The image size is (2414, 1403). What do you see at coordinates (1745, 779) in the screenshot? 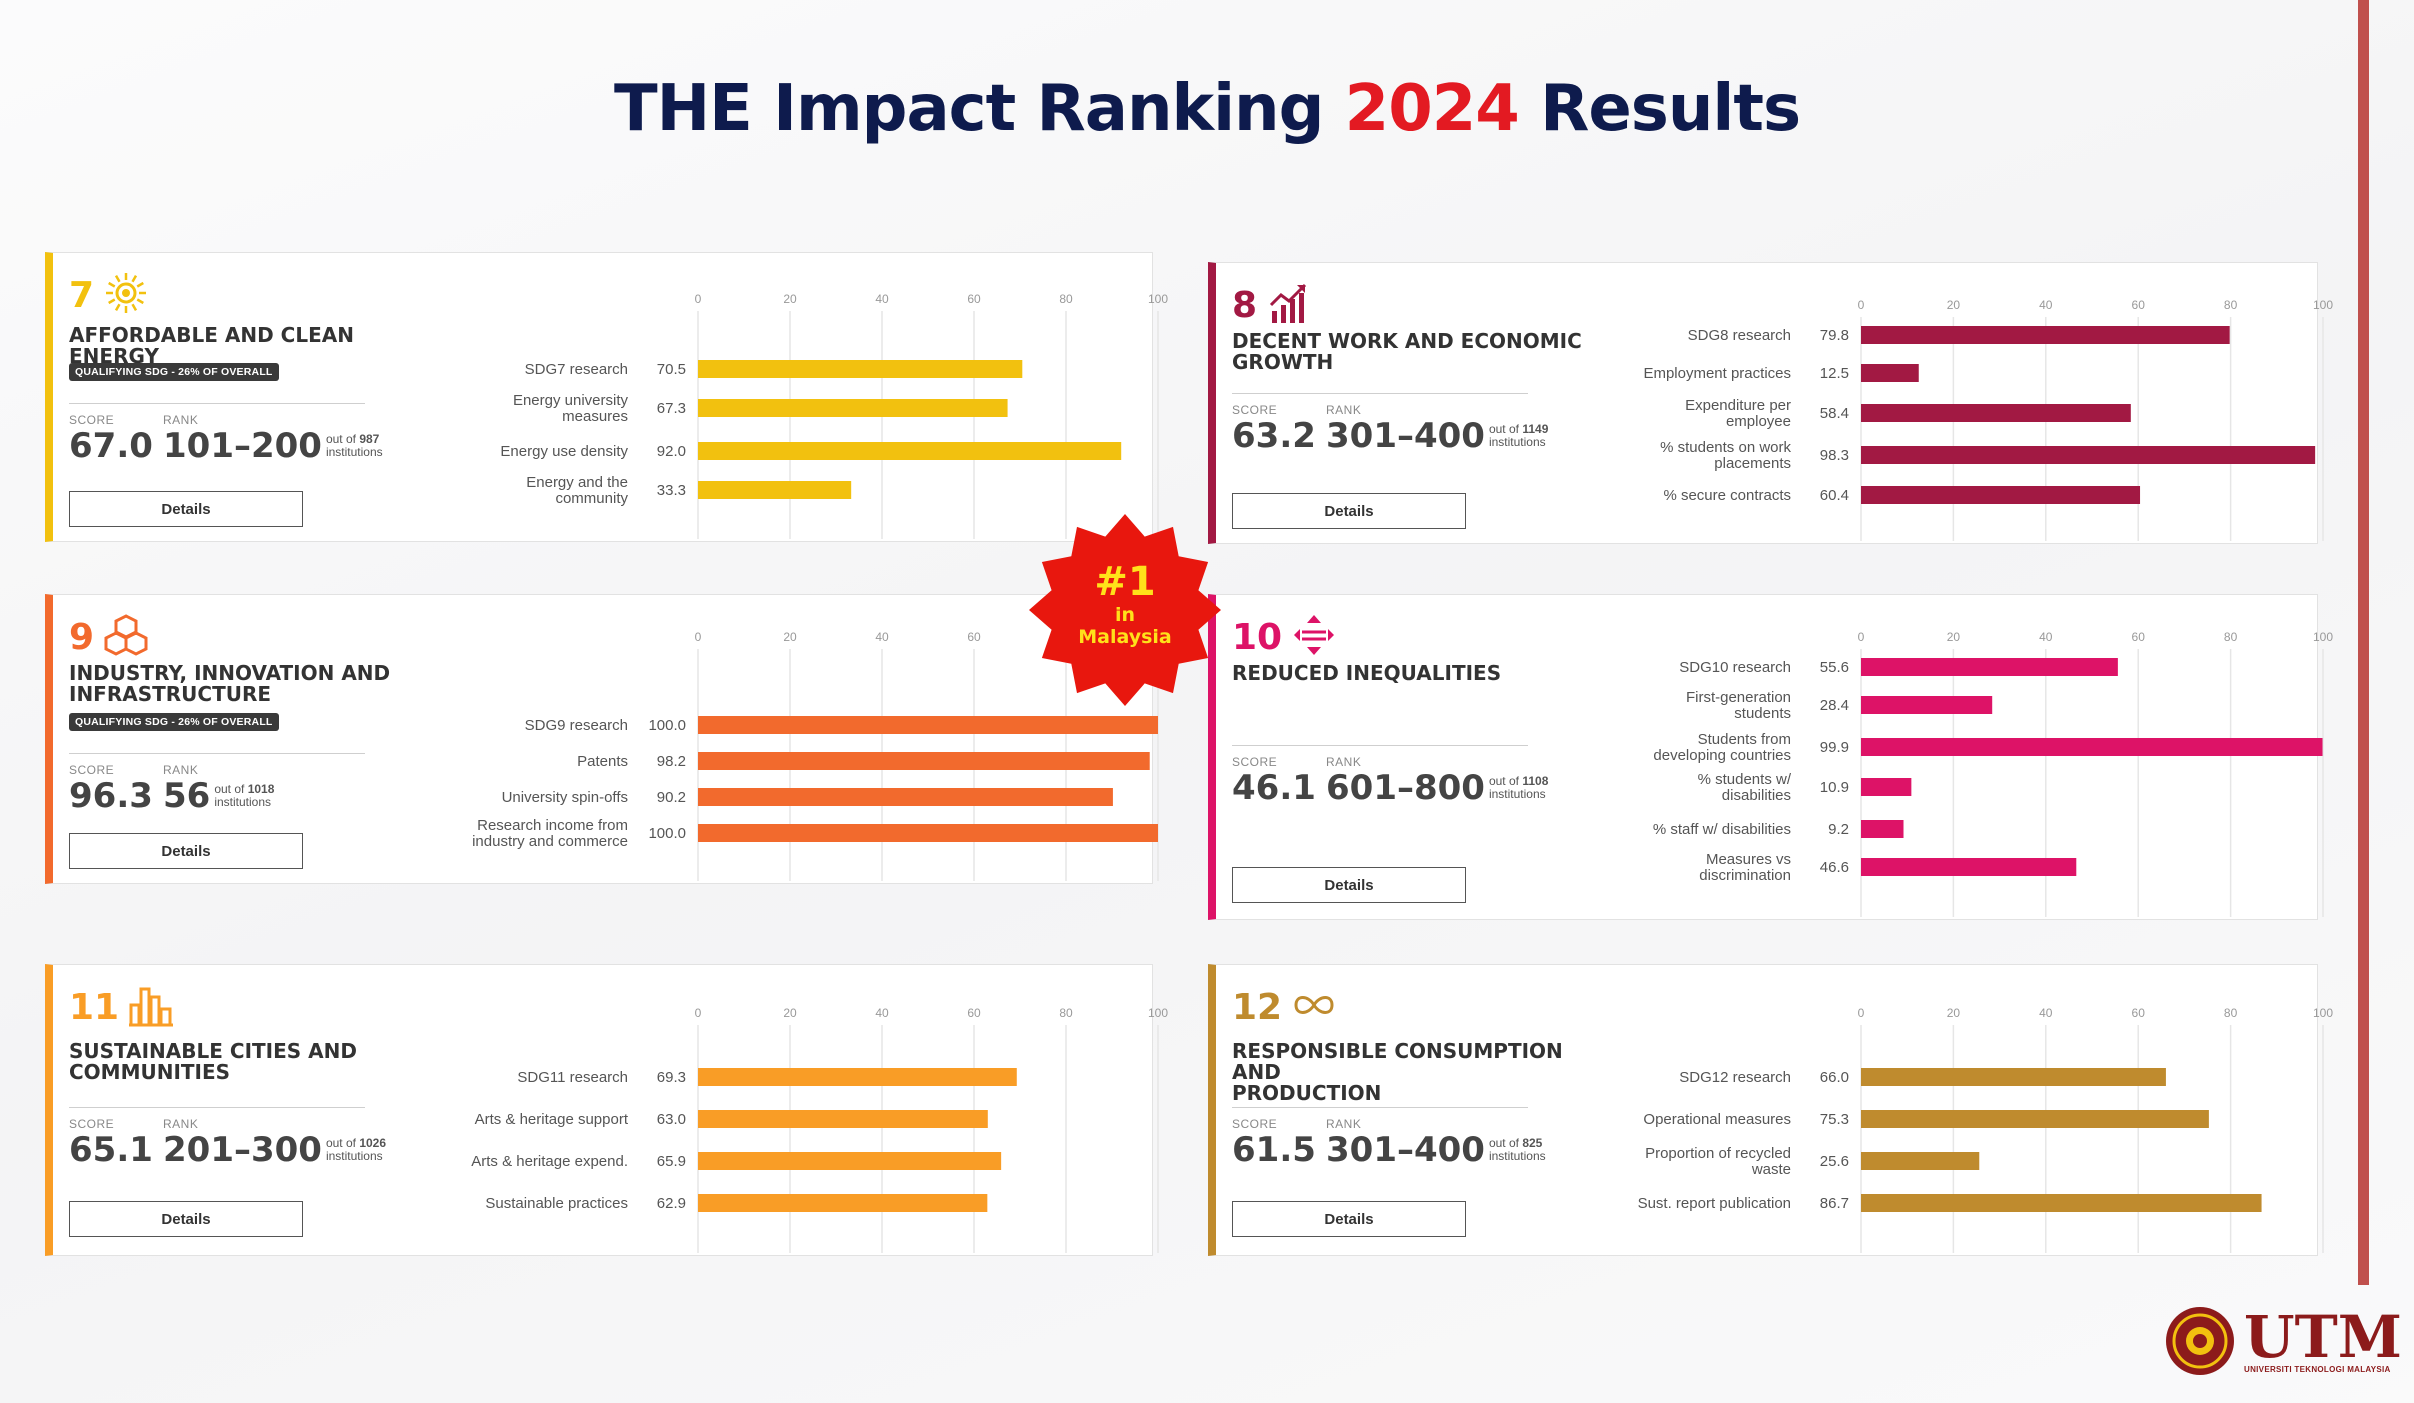
I see `metric-label: % students w/` at bounding box center [1745, 779].